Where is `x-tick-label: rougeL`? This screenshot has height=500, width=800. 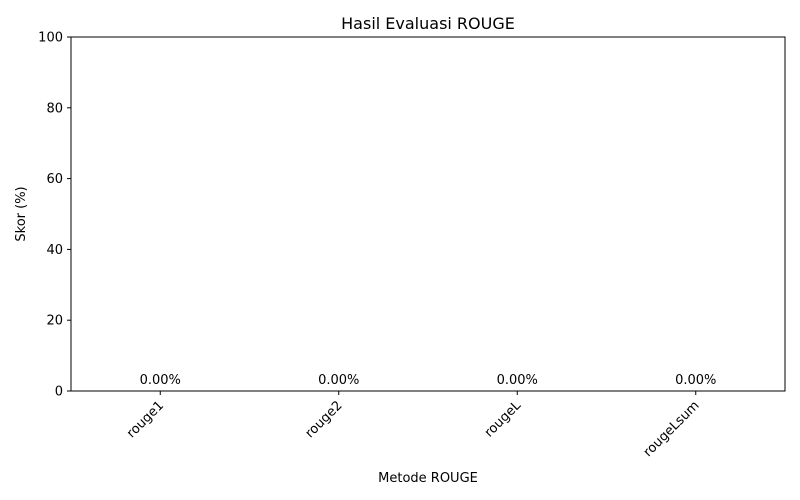 x-tick-label: rougeL is located at coordinates (503, 419).